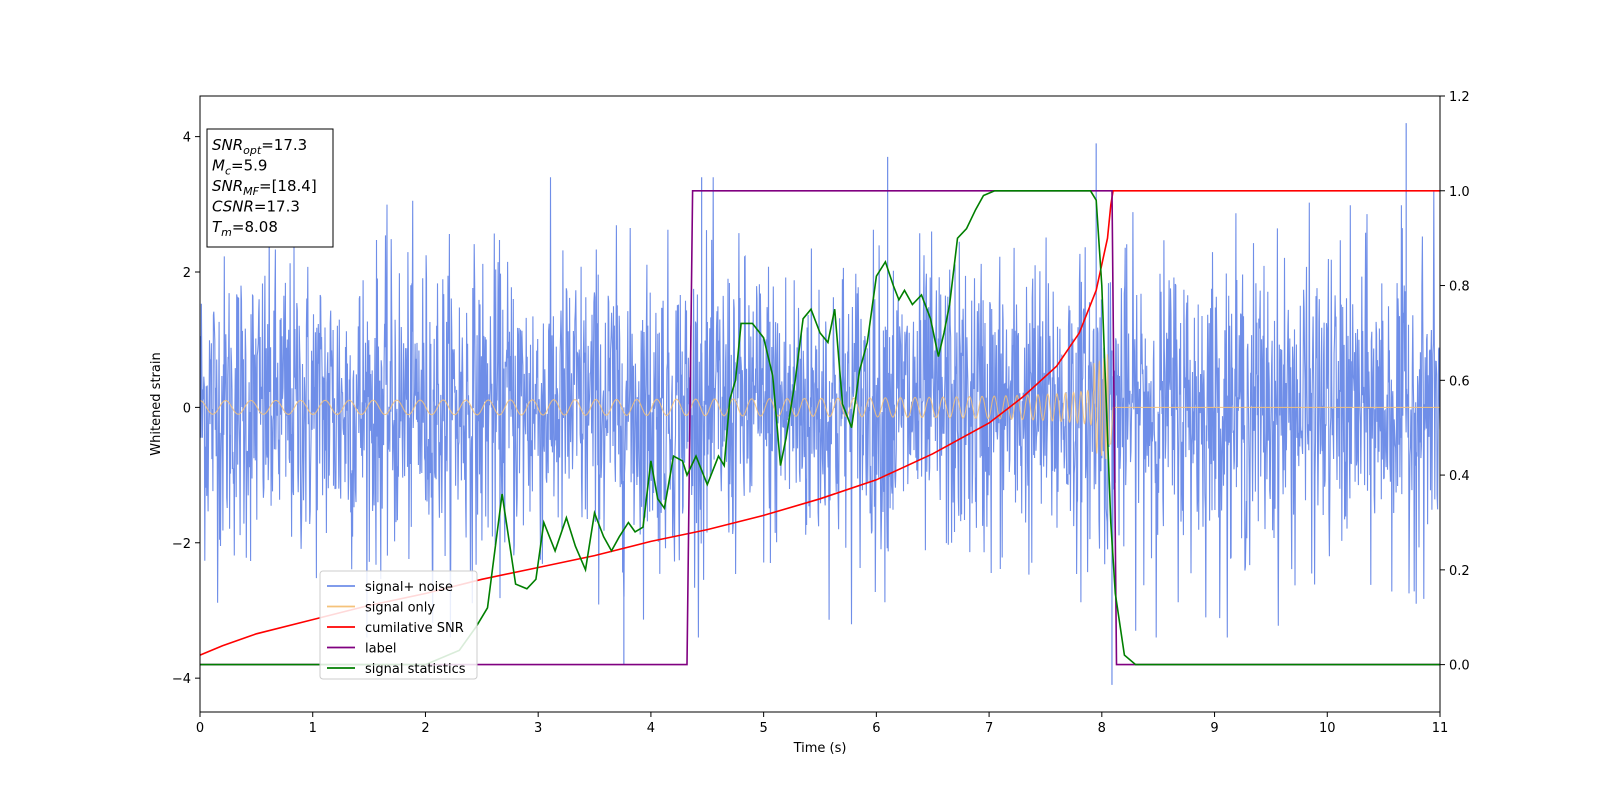 The width and height of the screenshot is (1600, 800). What do you see at coordinates (156, 403) in the screenshot?
I see `y-axis-label: Whitened strain` at bounding box center [156, 403].